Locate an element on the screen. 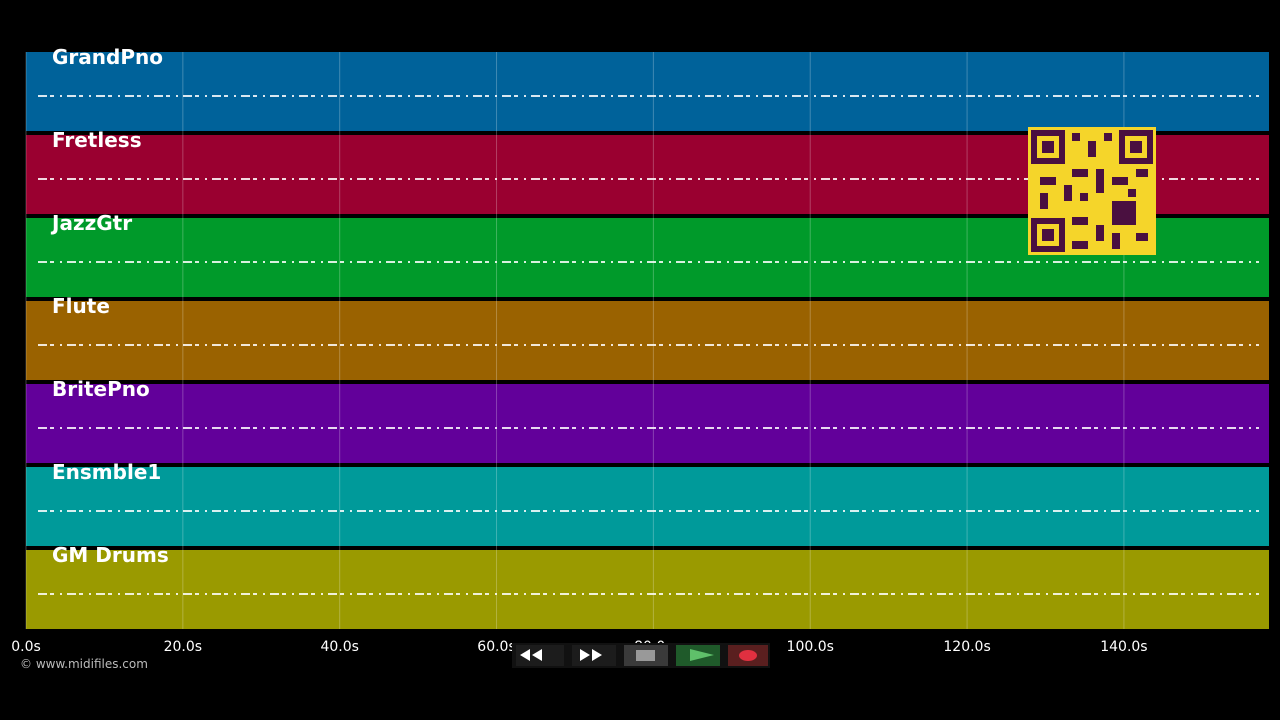  track-name: GM Drums is located at coordinates (110, 555).